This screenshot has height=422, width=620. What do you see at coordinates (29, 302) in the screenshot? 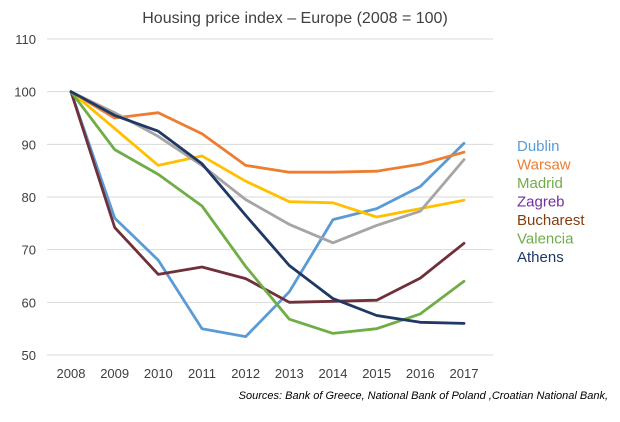
I see `y-tick-label: 60` at bounding box center [29, 302].